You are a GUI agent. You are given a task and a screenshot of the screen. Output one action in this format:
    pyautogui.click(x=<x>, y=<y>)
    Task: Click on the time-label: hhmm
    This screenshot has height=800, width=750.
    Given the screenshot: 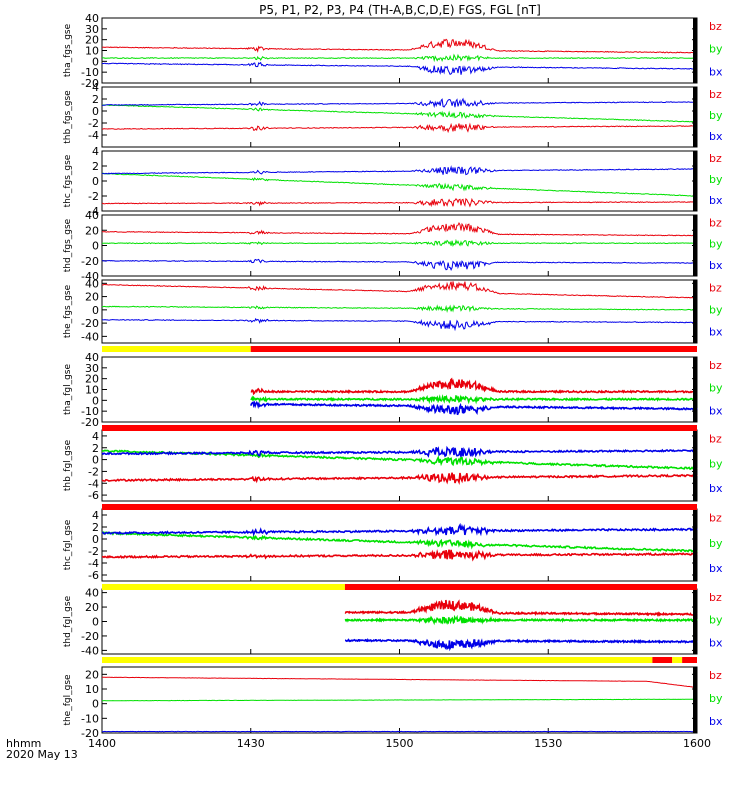 What is the action you would take?
    pyautogui.click(x=23, y=743)
    